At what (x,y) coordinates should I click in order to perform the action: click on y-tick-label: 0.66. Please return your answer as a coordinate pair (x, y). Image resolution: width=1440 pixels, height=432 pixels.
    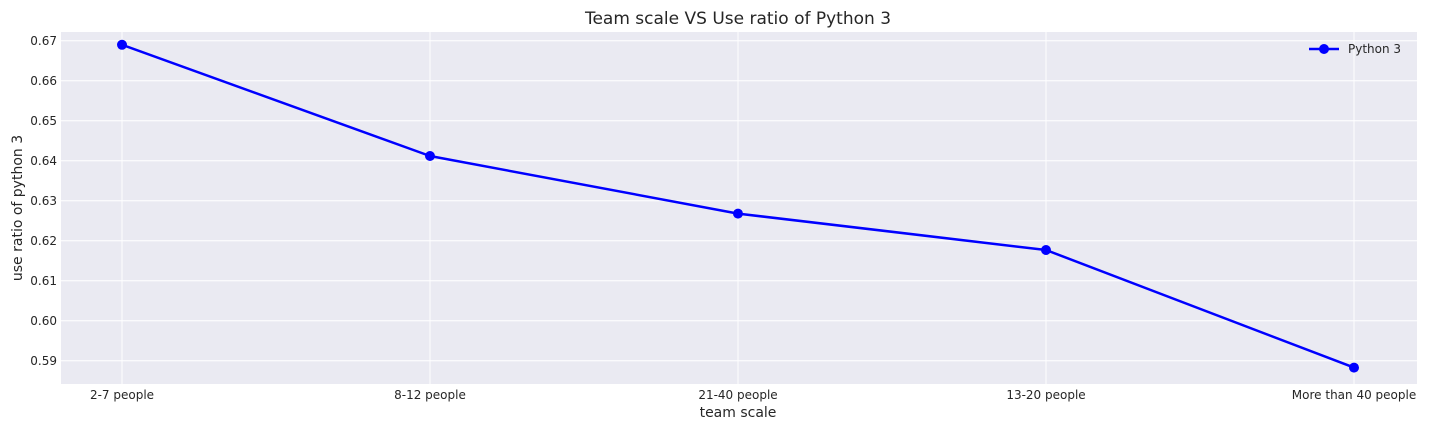
    Looking at the image, I should click on (43, 81).